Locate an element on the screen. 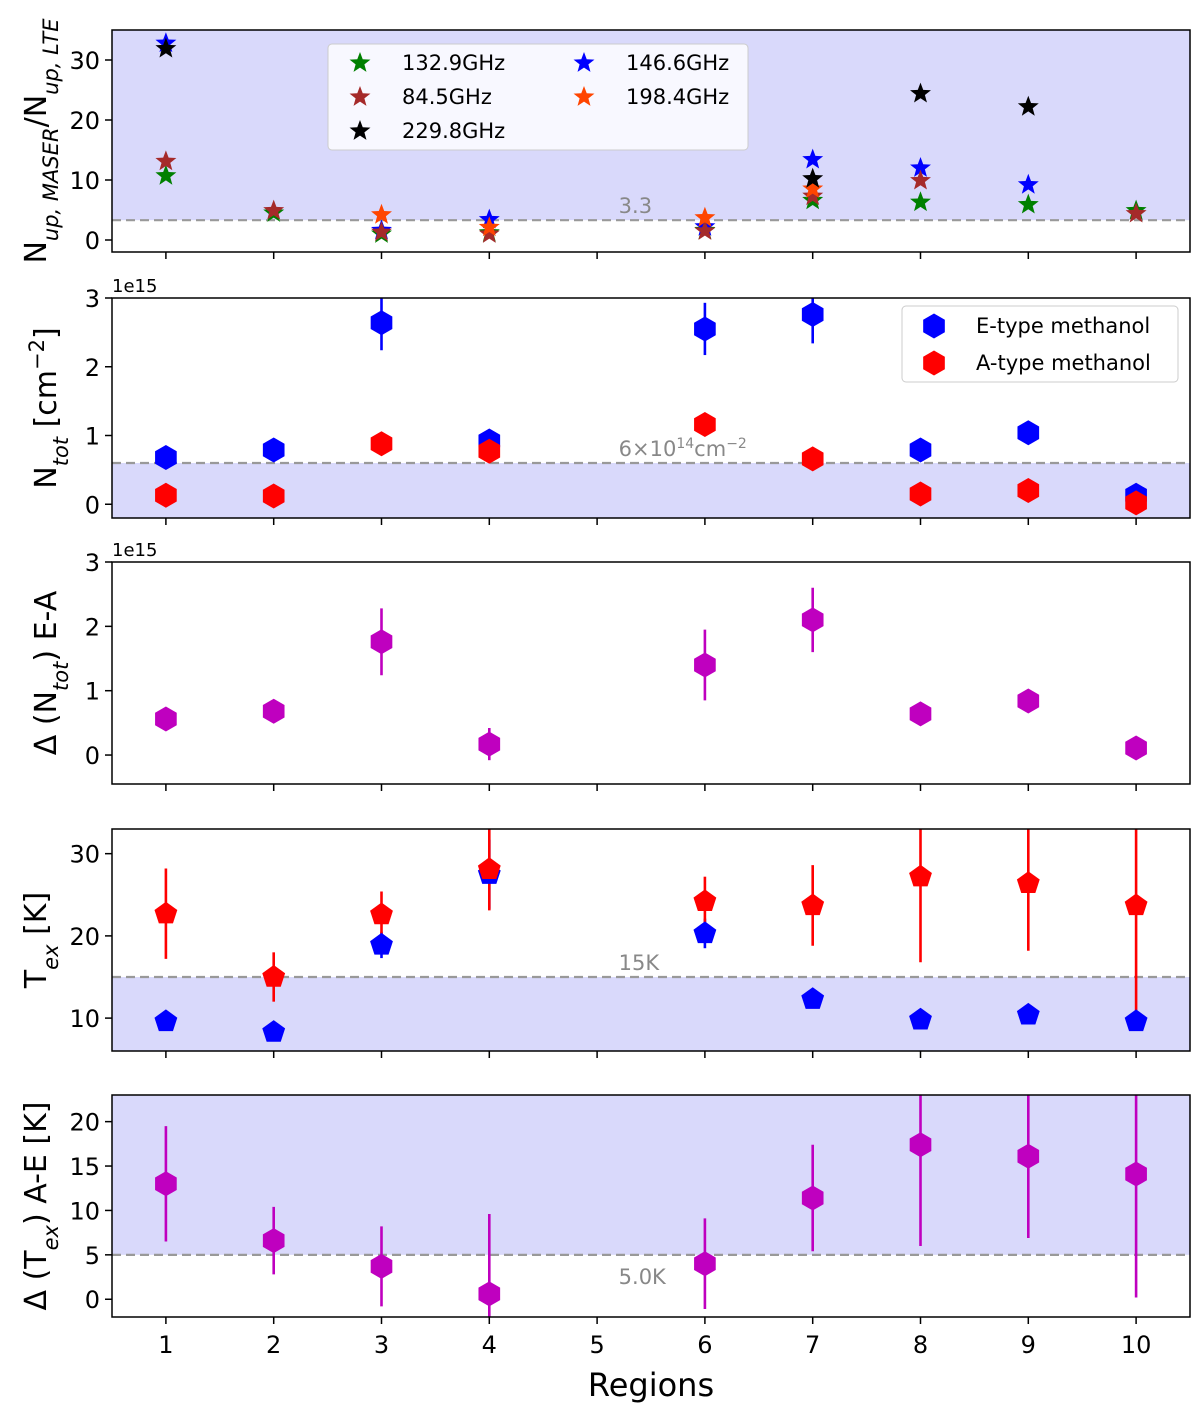 The image size is (1200, 1410). legend-entries: E-type methanol A-type methanol is located at coordinates (1037, 344).